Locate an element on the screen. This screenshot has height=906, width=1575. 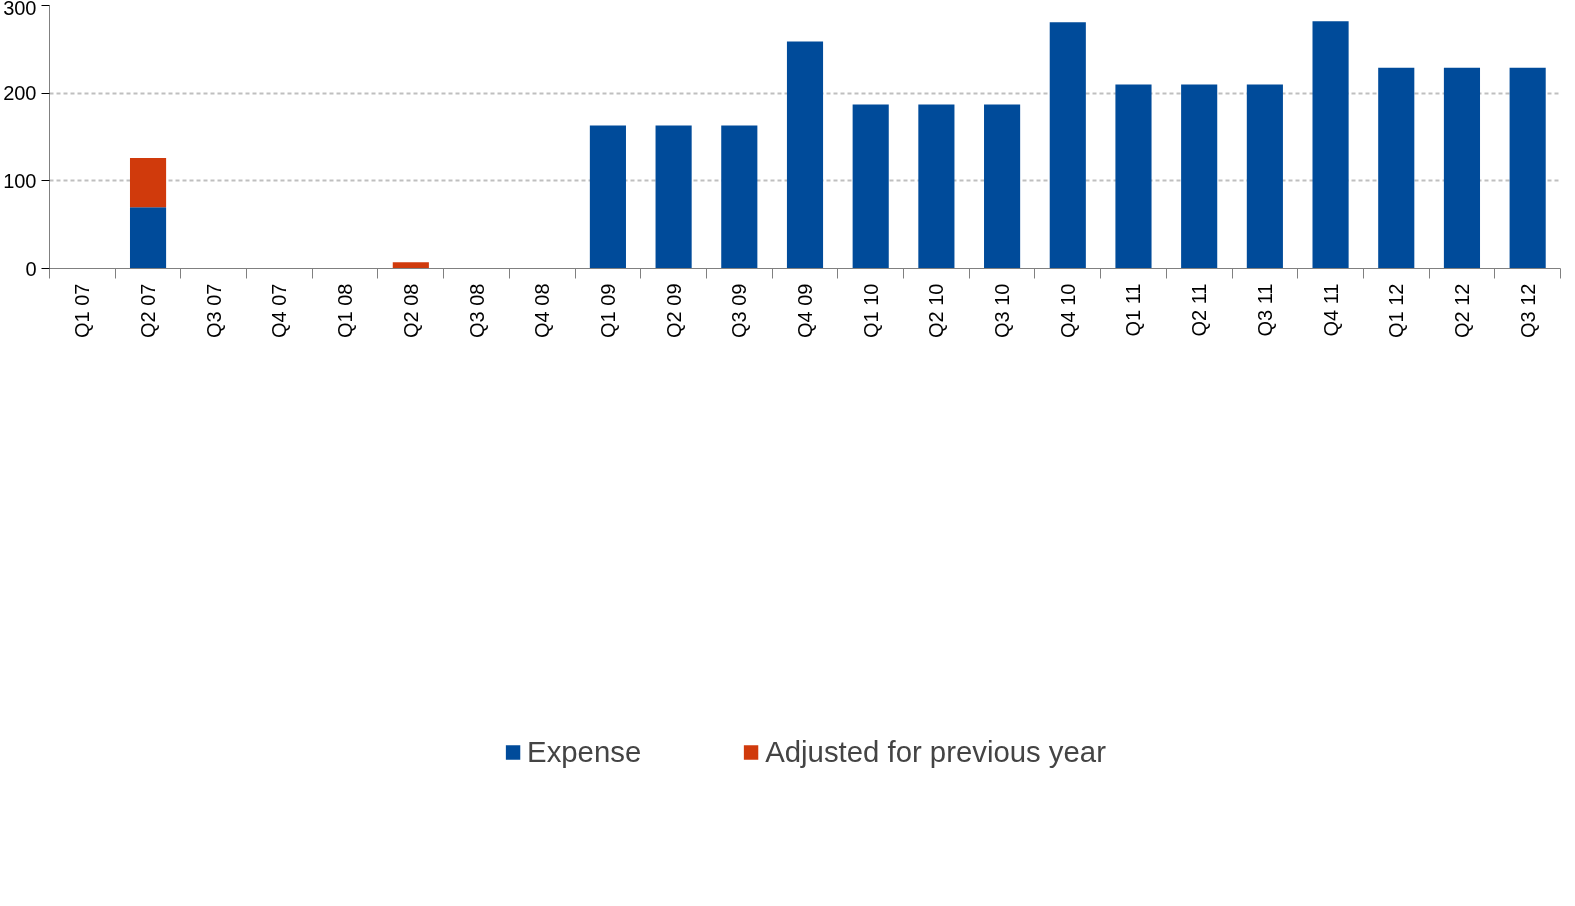
x-tick-label: Q2 07 is located at coordinates (148, 310).